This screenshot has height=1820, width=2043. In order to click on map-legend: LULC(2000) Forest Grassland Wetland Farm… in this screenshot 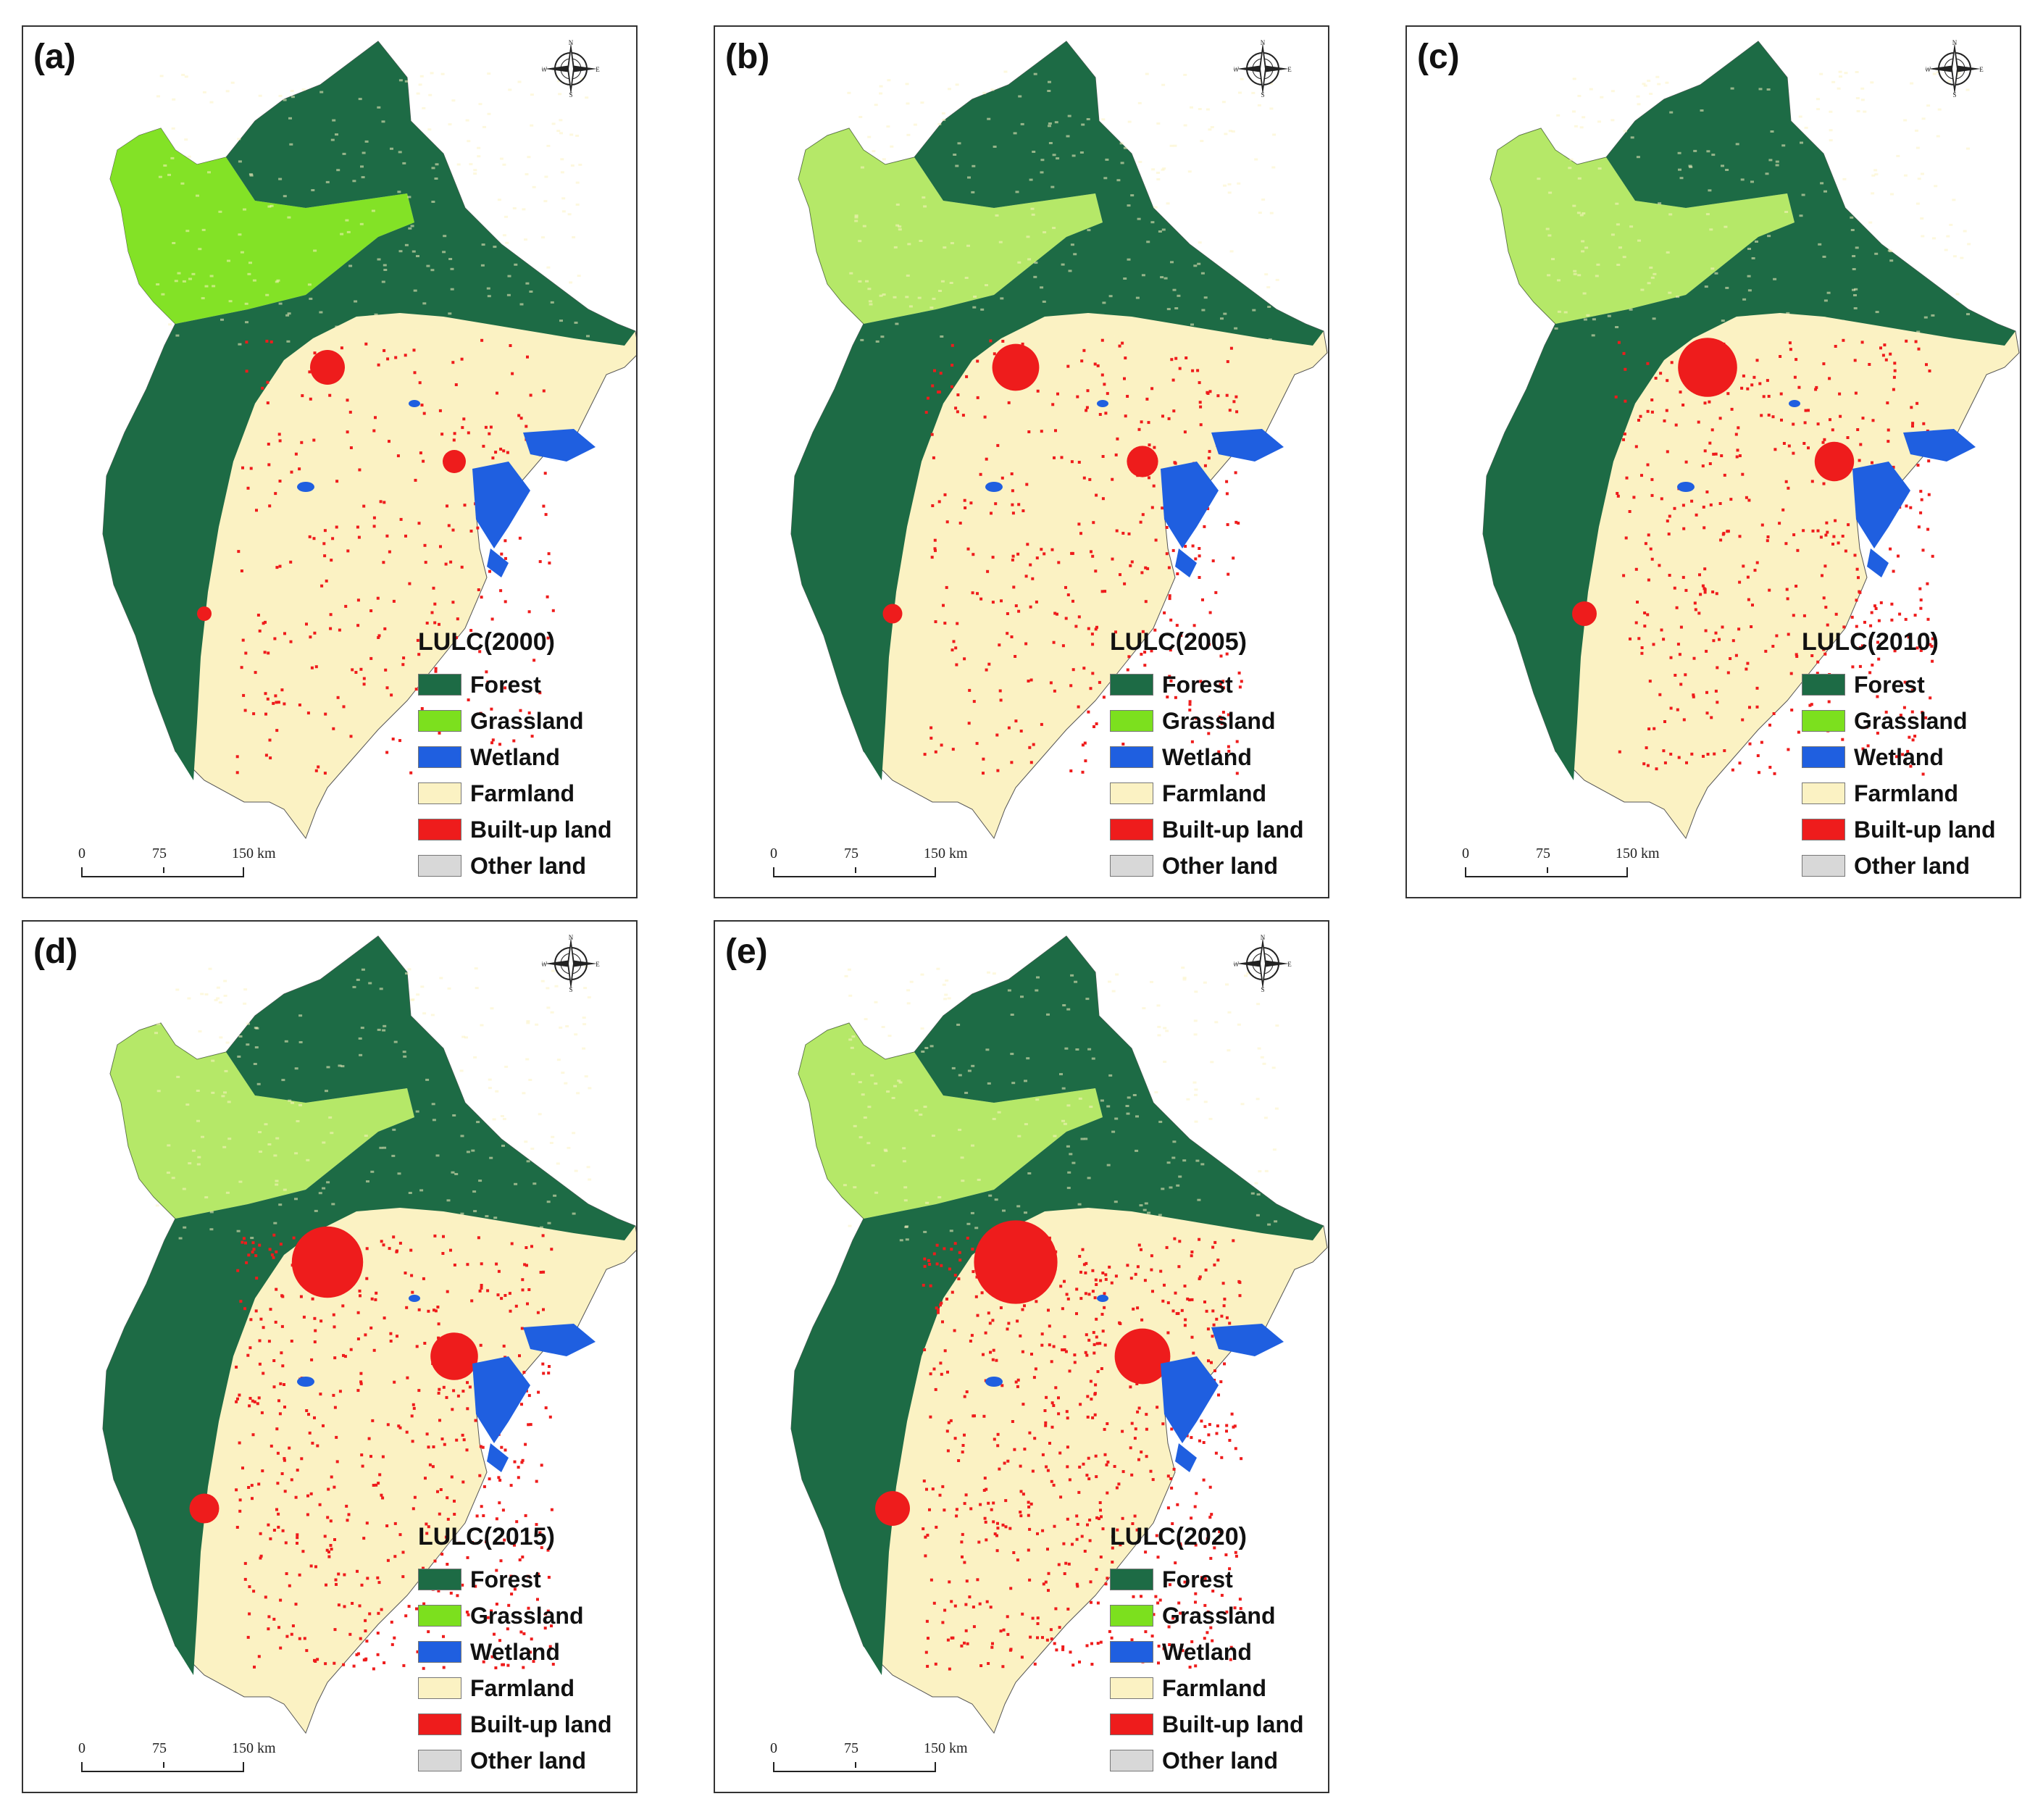, I will do `click(515, 756)`.